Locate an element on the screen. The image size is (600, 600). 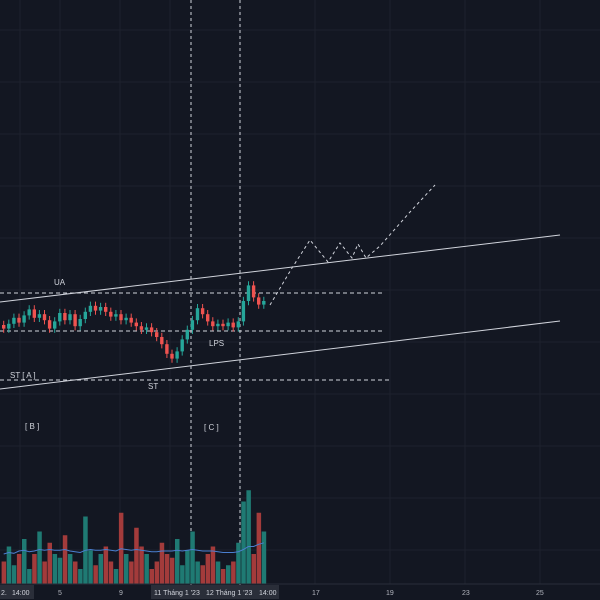
time-tick-4: 11 Tháng 1 '23 is located at coordinates (177, 593).